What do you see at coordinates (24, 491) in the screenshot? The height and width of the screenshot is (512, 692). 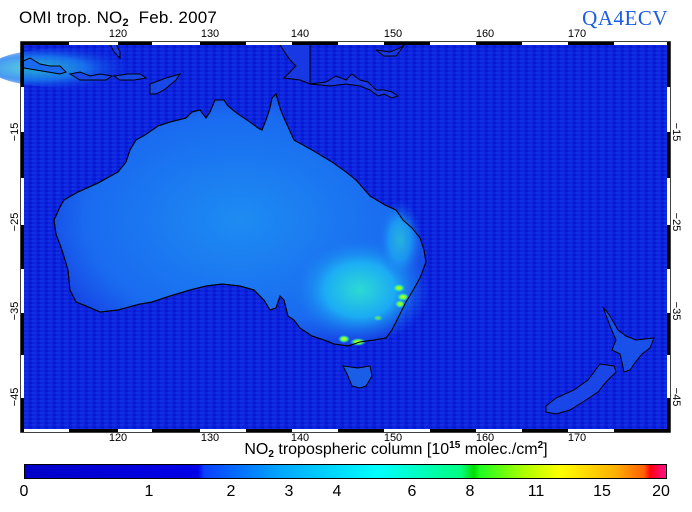 I see `colorbar-tick: 0` at bounding box center [24, 491].